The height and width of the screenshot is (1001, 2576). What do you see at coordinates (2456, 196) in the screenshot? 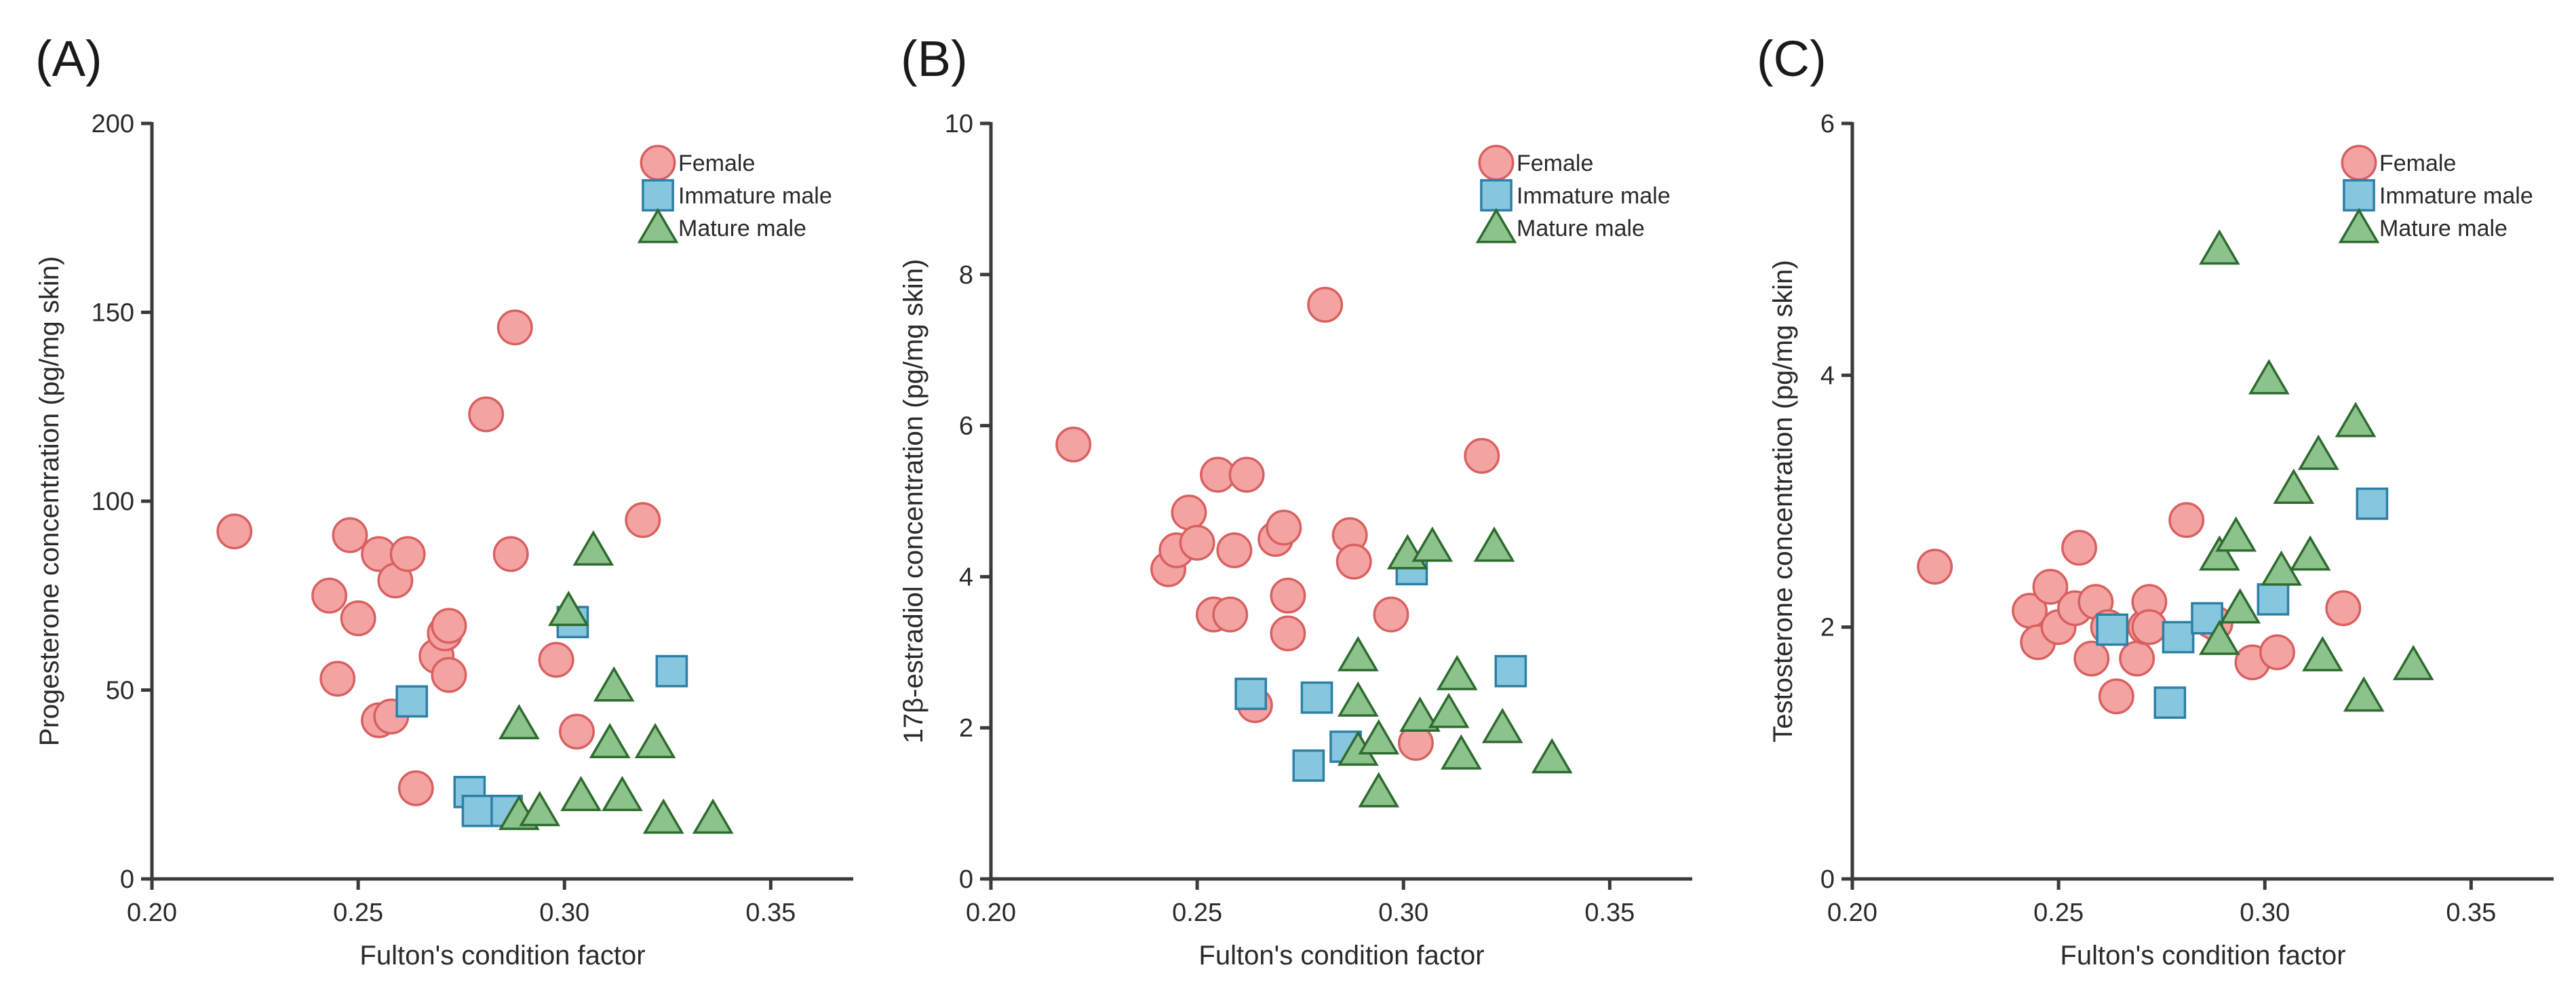
I see `legend-label: Immature male` at bounding box center [2456, 196].